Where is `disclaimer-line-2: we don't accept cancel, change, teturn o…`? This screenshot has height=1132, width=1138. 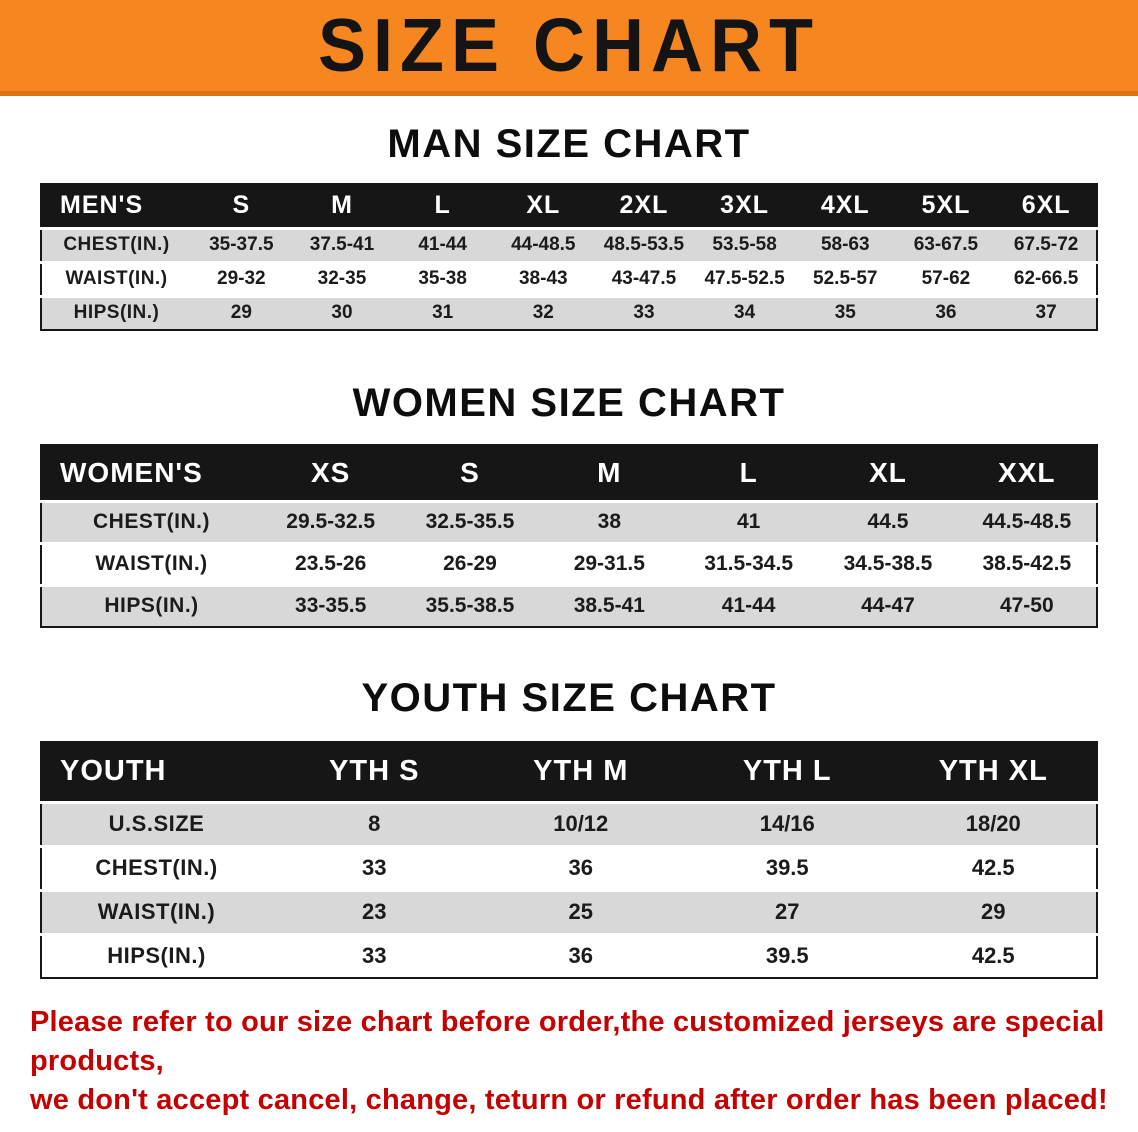
disclaimer-line-2: we don't accept cancel, change, teturn o… is located at coordinates (569, 1100).